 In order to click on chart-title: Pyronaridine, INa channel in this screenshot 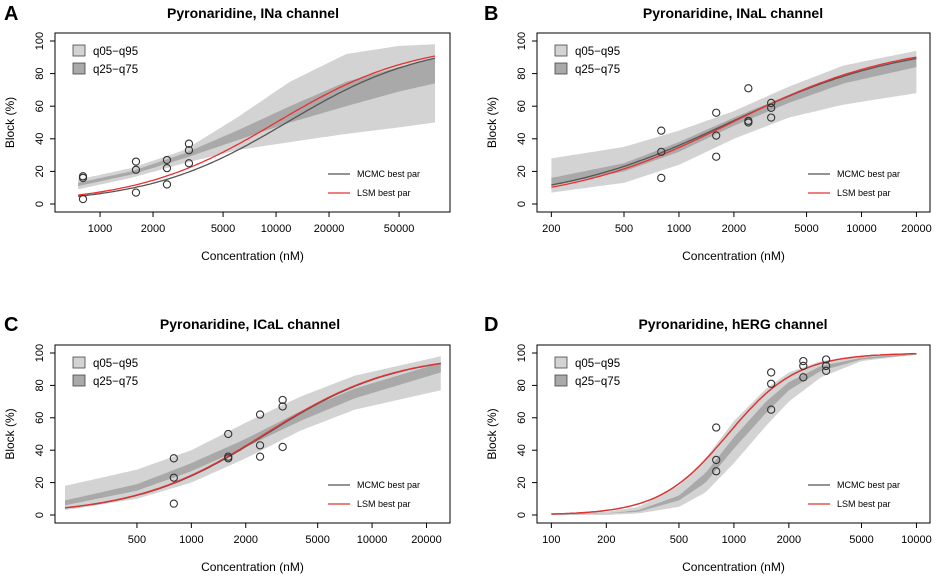, I will do `click(253, 13)`.